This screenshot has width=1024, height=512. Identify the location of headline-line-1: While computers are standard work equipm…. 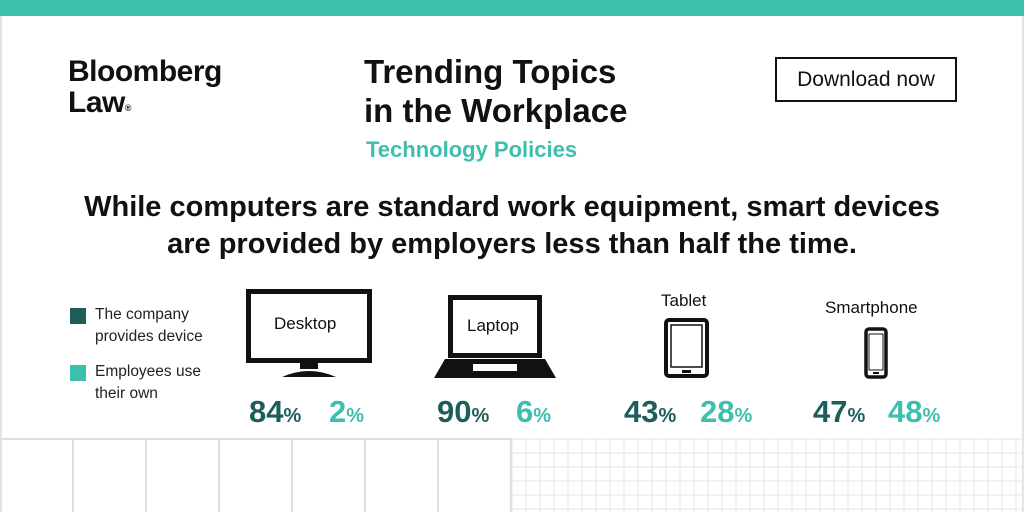
(512, 207).